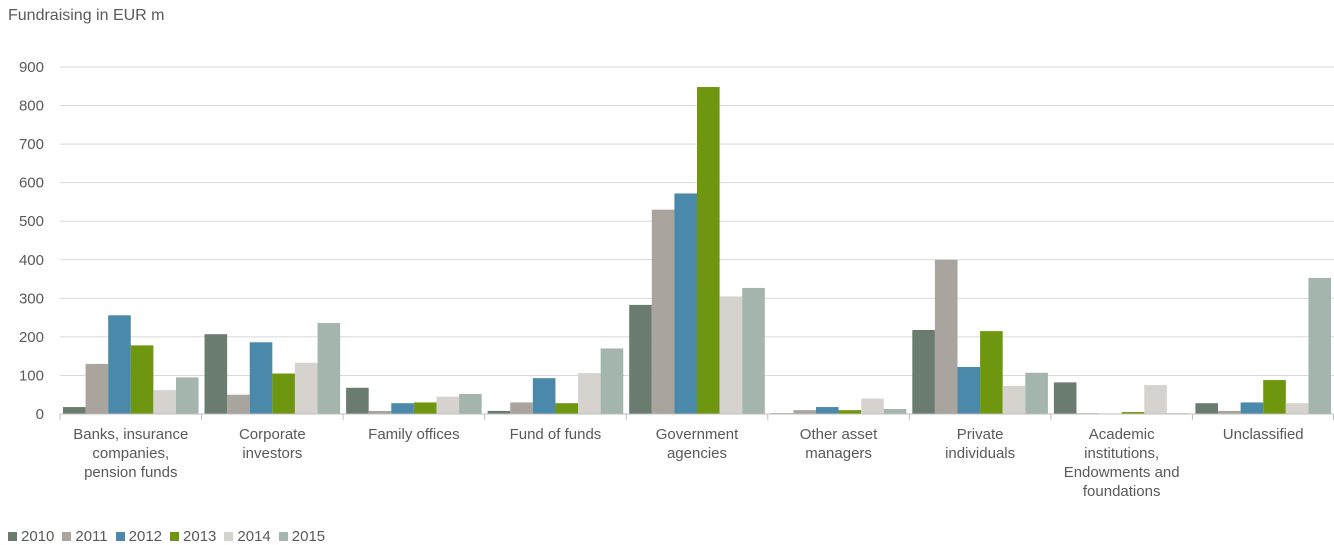  What do you see at coordinates (31, 260) in the screenshot?
I see `y-tick-label: 400` at bounding box center [31, 260].